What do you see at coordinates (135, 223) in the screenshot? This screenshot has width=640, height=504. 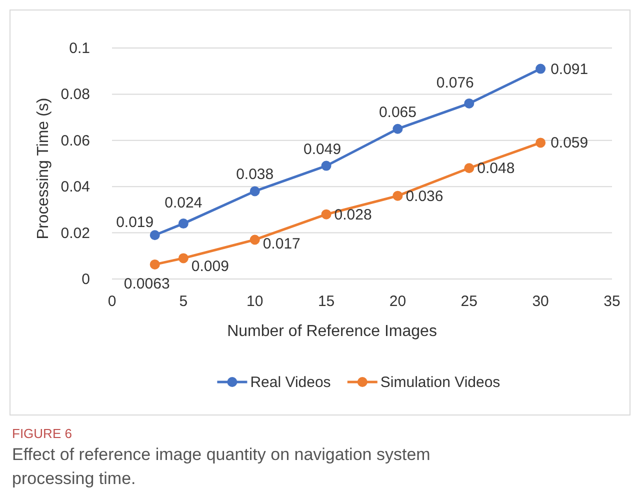 I see `data-label: 0.019` at bounding box center [135, 223].